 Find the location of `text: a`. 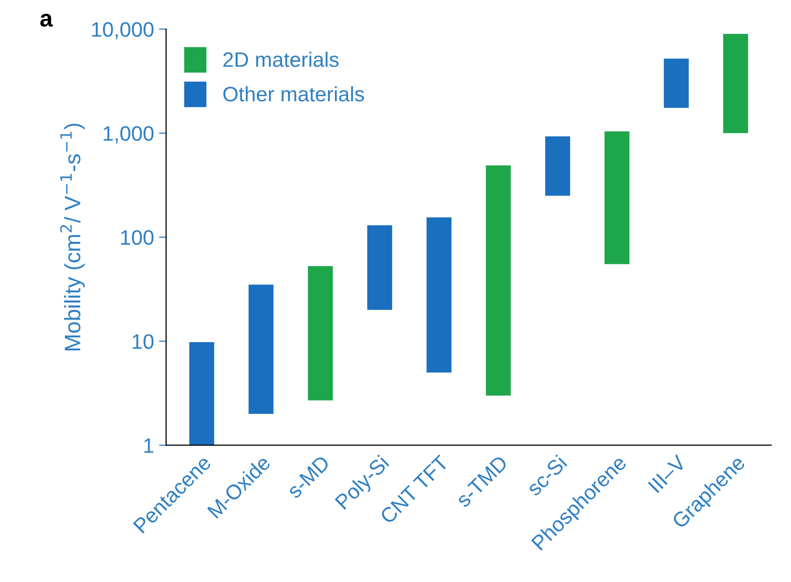

text: a is located at coordinates (46, 20).